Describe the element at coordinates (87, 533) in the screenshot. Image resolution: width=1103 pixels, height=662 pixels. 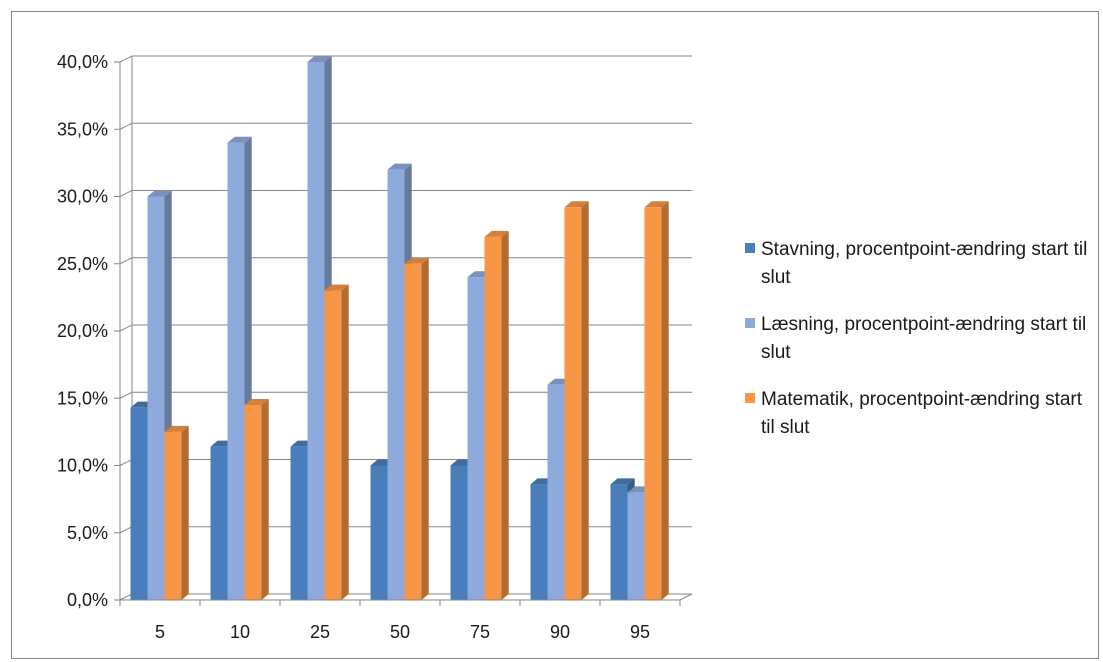
I see `y-tick-label: 5,0%` at that location.